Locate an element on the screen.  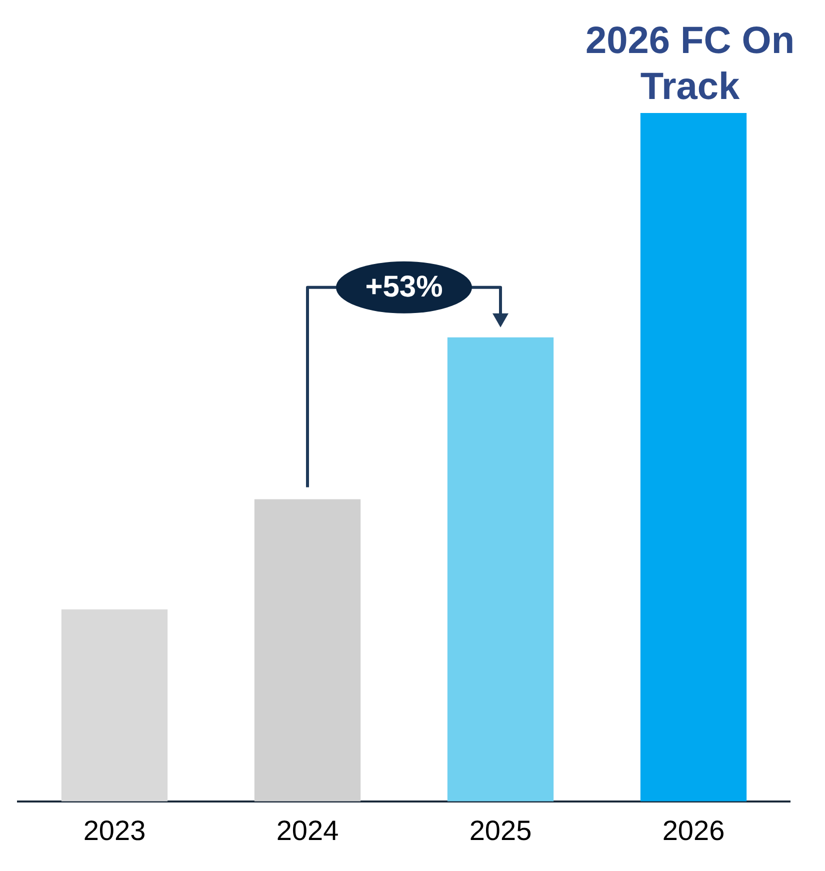
x-tick-label: 2025 is located at coordinates (500, 830).